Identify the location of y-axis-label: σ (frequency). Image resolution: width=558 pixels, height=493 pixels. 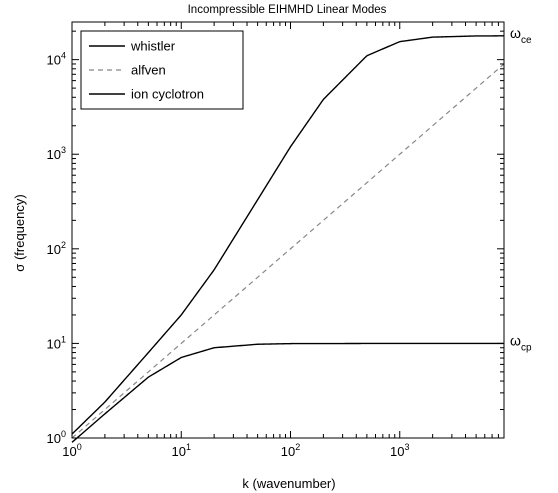
(19, 232).